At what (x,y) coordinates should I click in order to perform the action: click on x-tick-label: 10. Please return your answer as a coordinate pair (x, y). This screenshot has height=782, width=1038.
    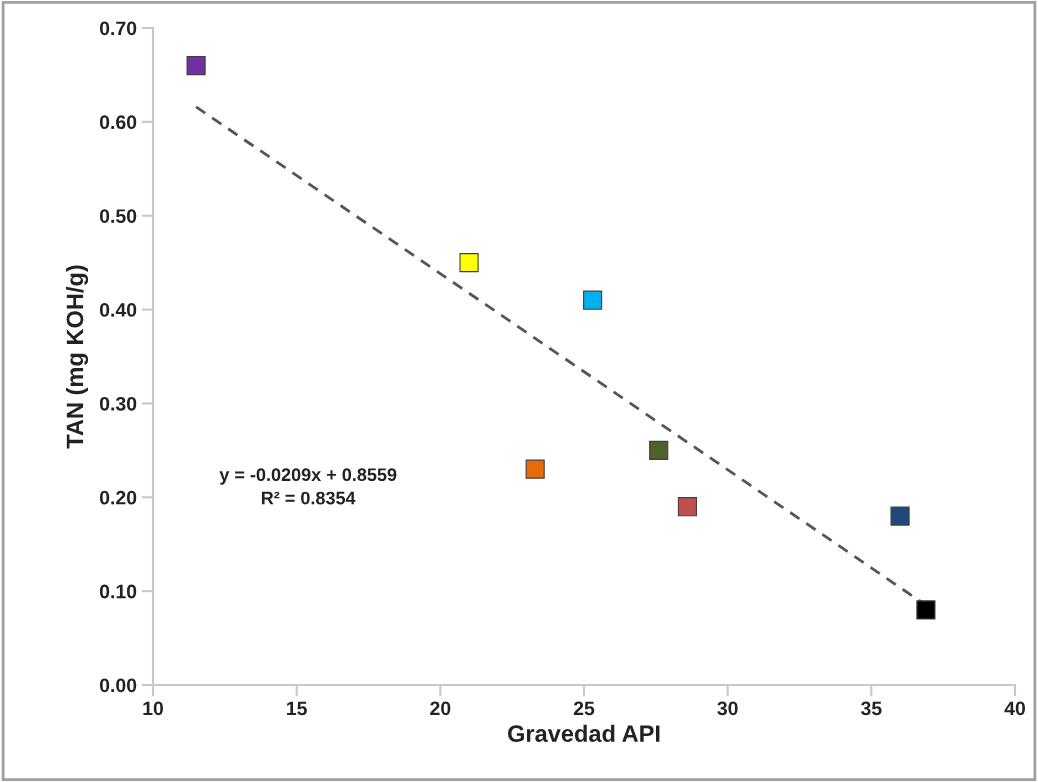
    Looking at the image, I should click on (153, 708).